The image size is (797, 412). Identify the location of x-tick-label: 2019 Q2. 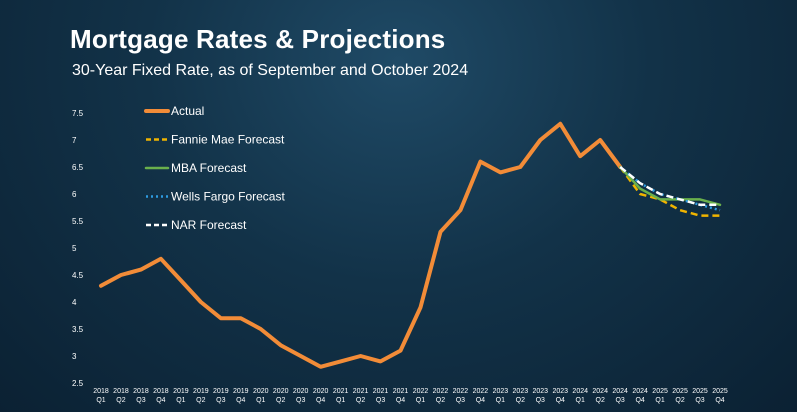
(201, 396).